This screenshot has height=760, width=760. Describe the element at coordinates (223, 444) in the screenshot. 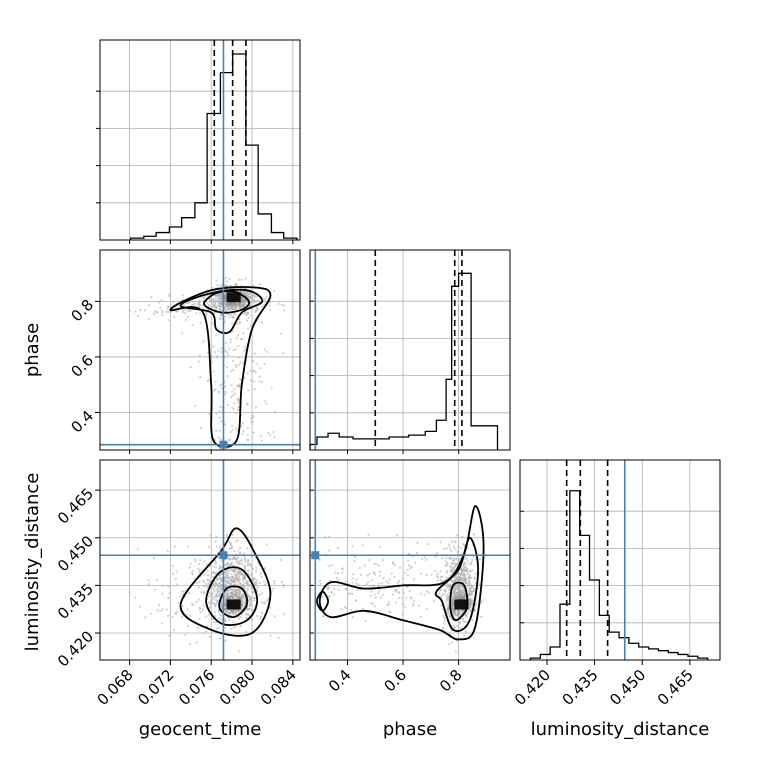

I see `truth-marker` at that location.